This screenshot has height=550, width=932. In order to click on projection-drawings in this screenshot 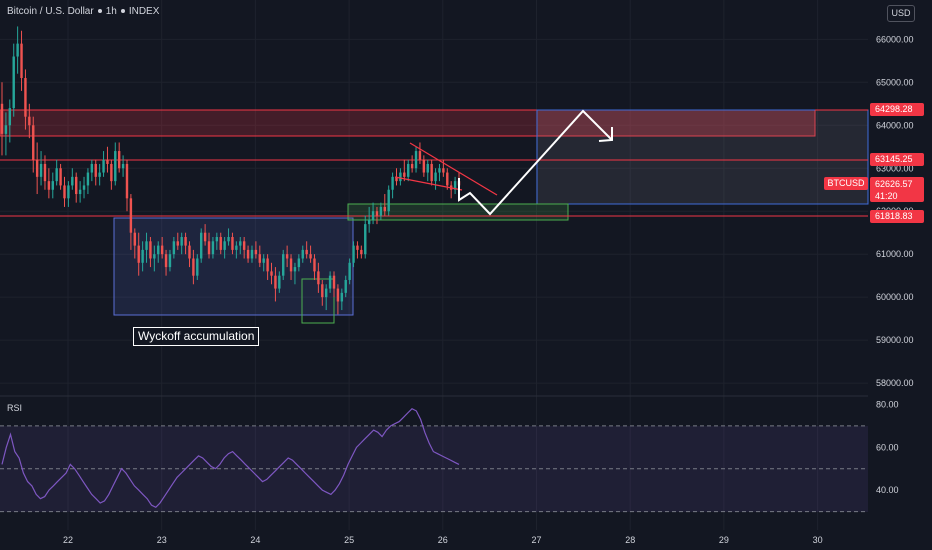, I will do `click(503, 162)`.